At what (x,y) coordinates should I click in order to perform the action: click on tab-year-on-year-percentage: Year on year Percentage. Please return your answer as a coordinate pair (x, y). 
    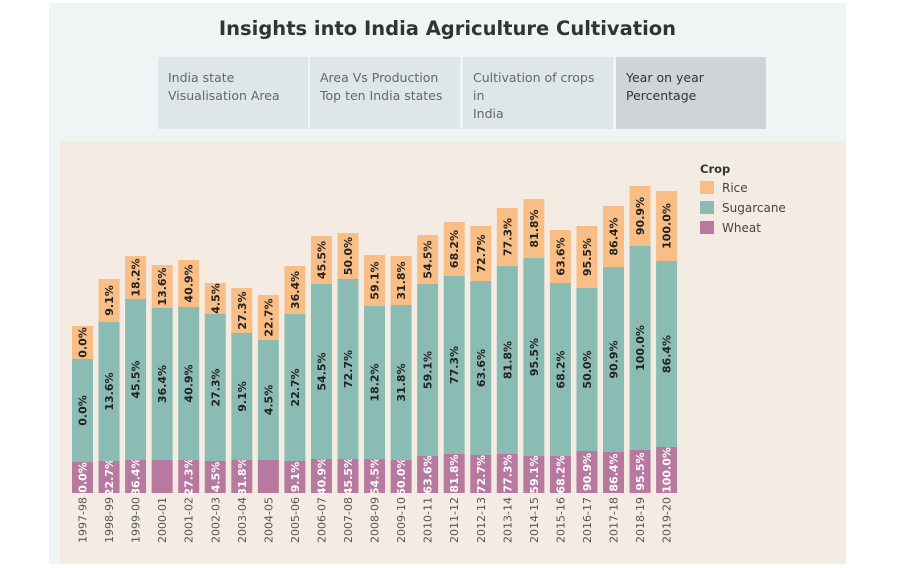
    Looking at the image, I should click on (691, 93).